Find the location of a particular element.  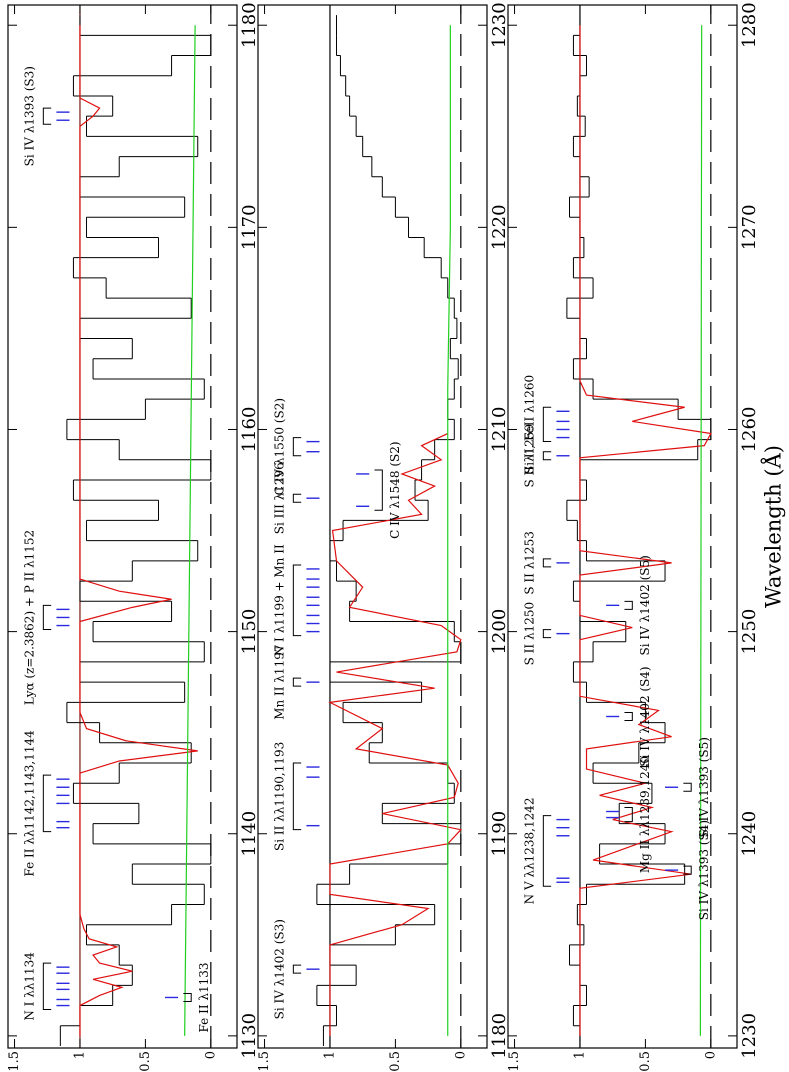

annotation-label: C IV λ1550 (S2) is located at coordinates (280, 446).